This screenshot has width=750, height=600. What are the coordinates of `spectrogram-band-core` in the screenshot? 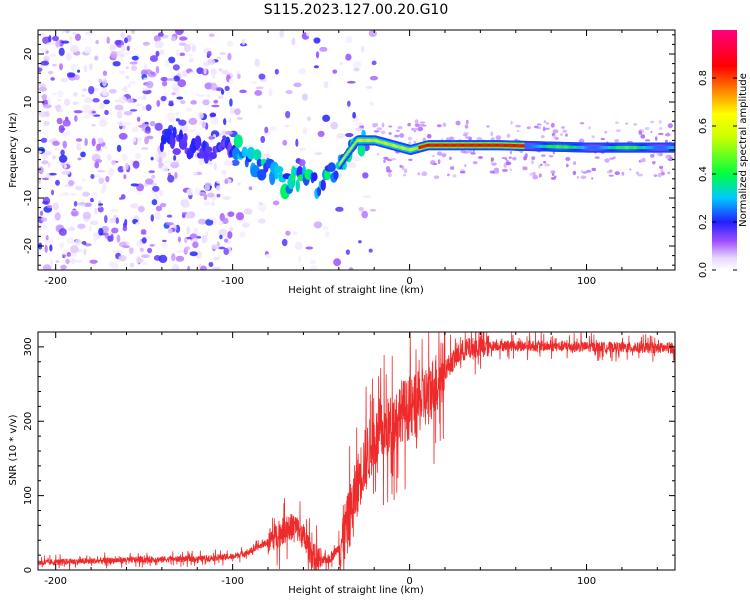 It's located at (674, 148).